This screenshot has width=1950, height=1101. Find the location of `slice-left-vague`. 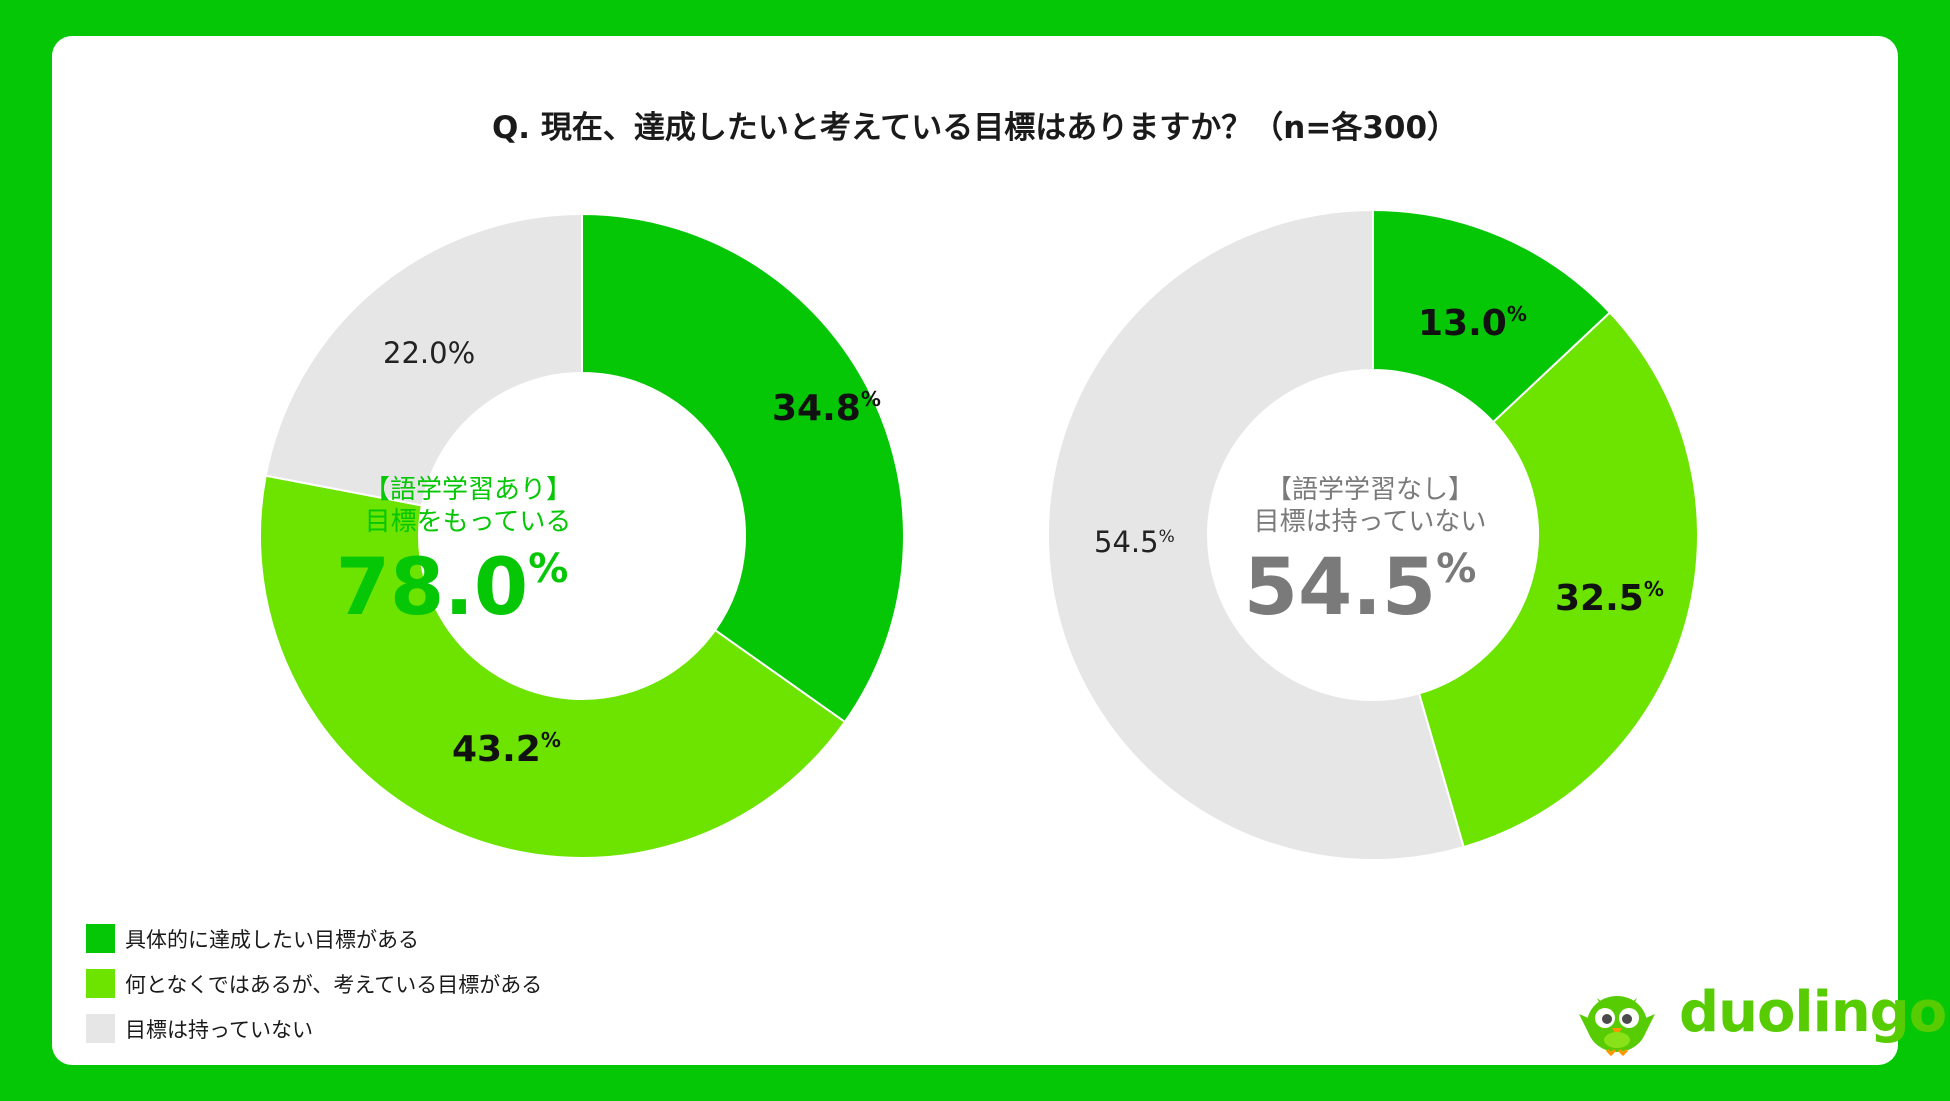

slice-left-vague is located at coordinates (553, 666).